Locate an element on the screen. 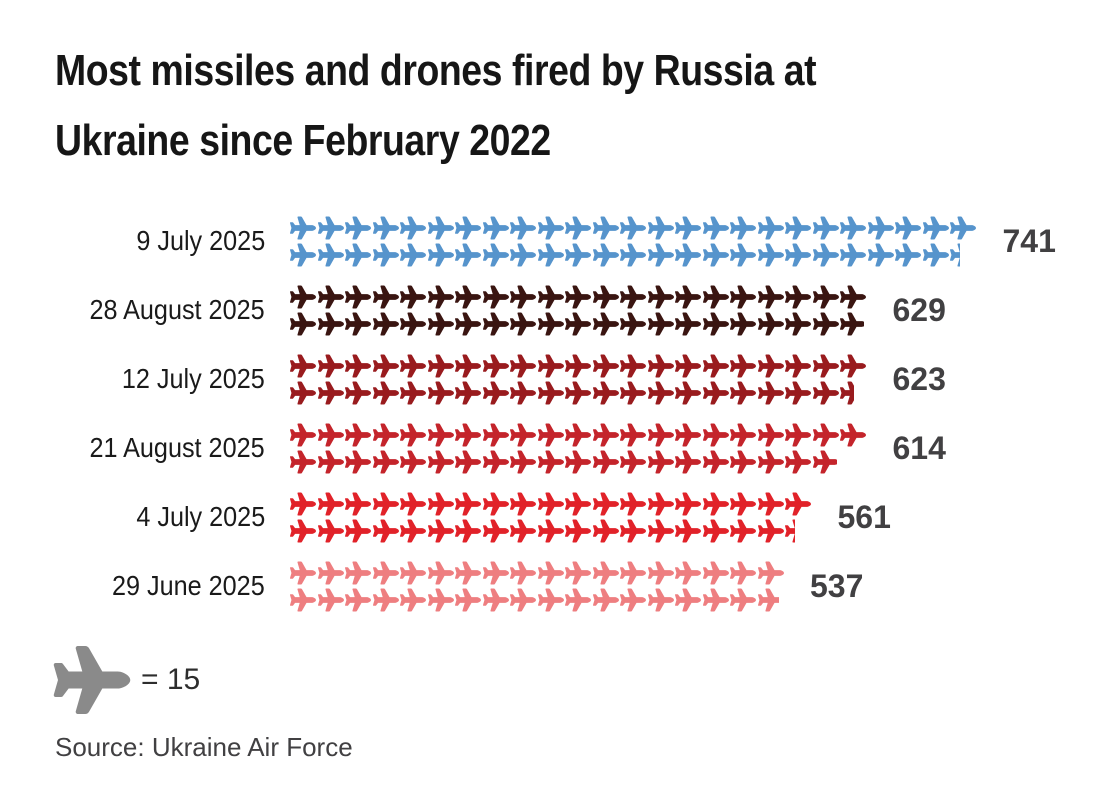 This screenshot has width=1118, height=794. pictogram-row: 12 July 2025 623 is located at coordinates (473, 379).